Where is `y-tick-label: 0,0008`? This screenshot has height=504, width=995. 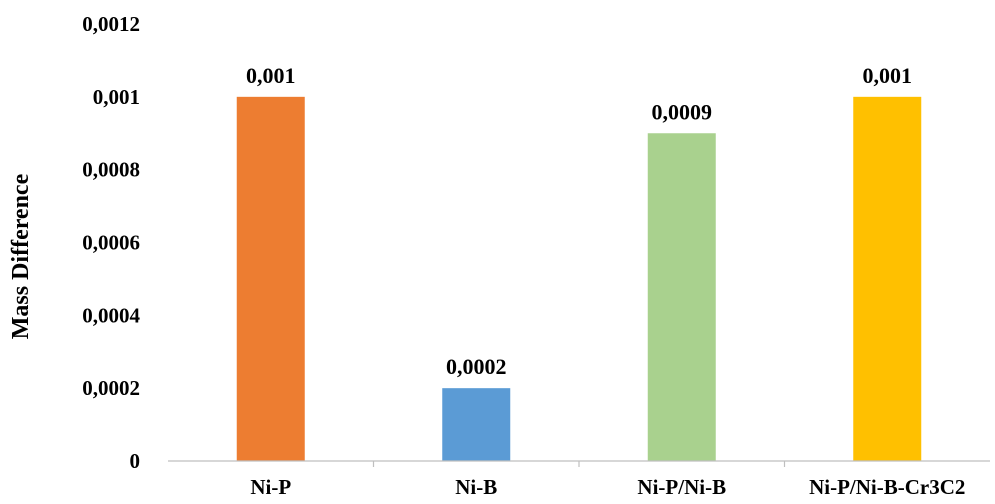 y-tick-label: 0,0008 is located at coordinates (111, 170).